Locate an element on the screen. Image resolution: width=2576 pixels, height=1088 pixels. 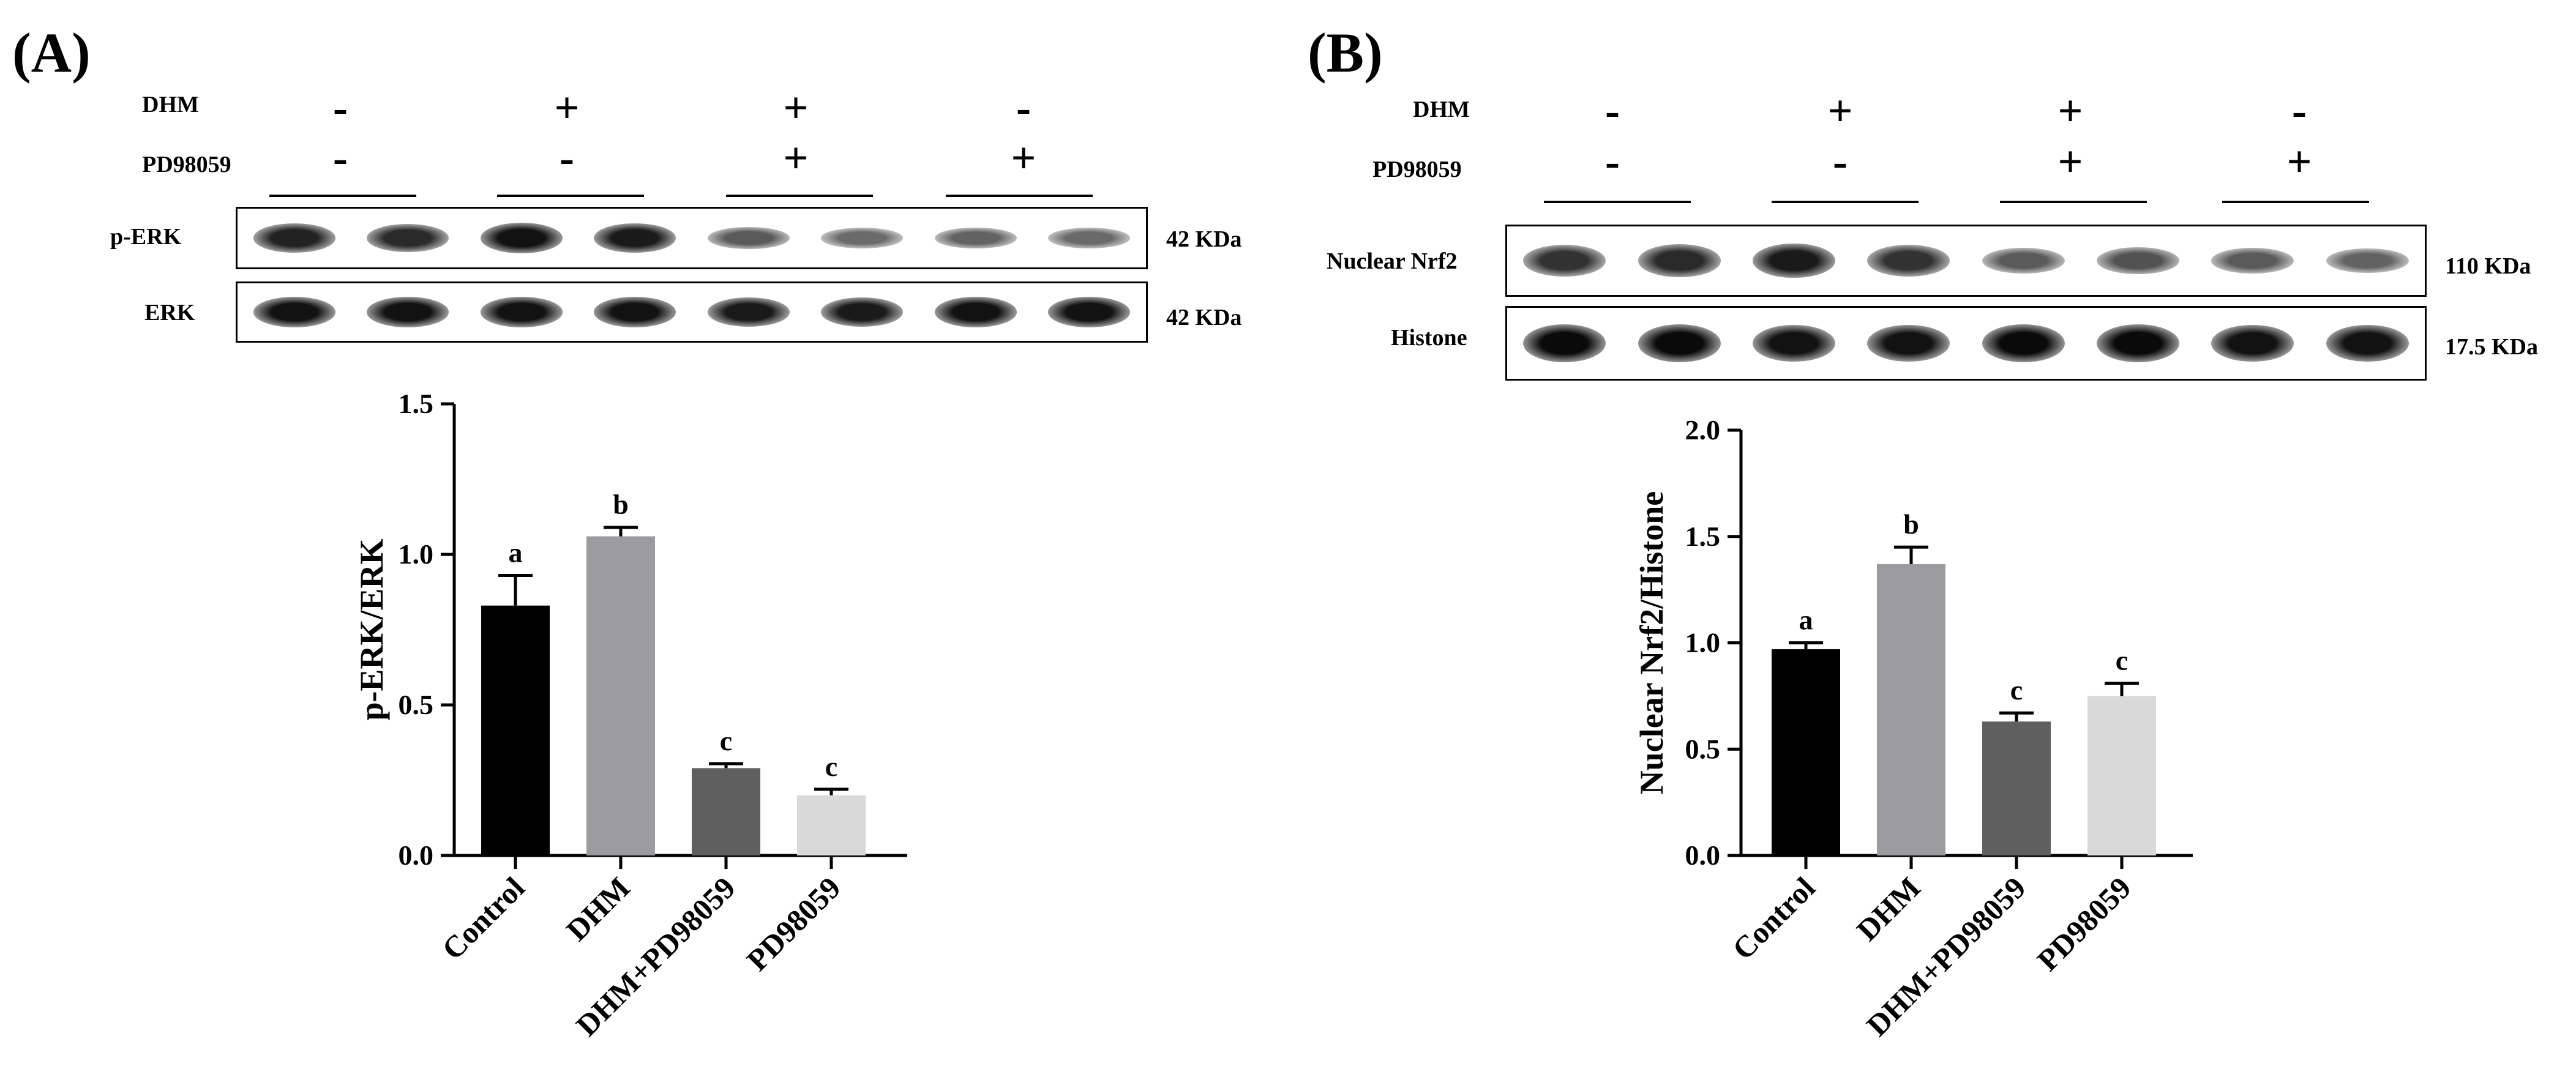
blot-label-erk: ERK is located at coordinates (170, 313).